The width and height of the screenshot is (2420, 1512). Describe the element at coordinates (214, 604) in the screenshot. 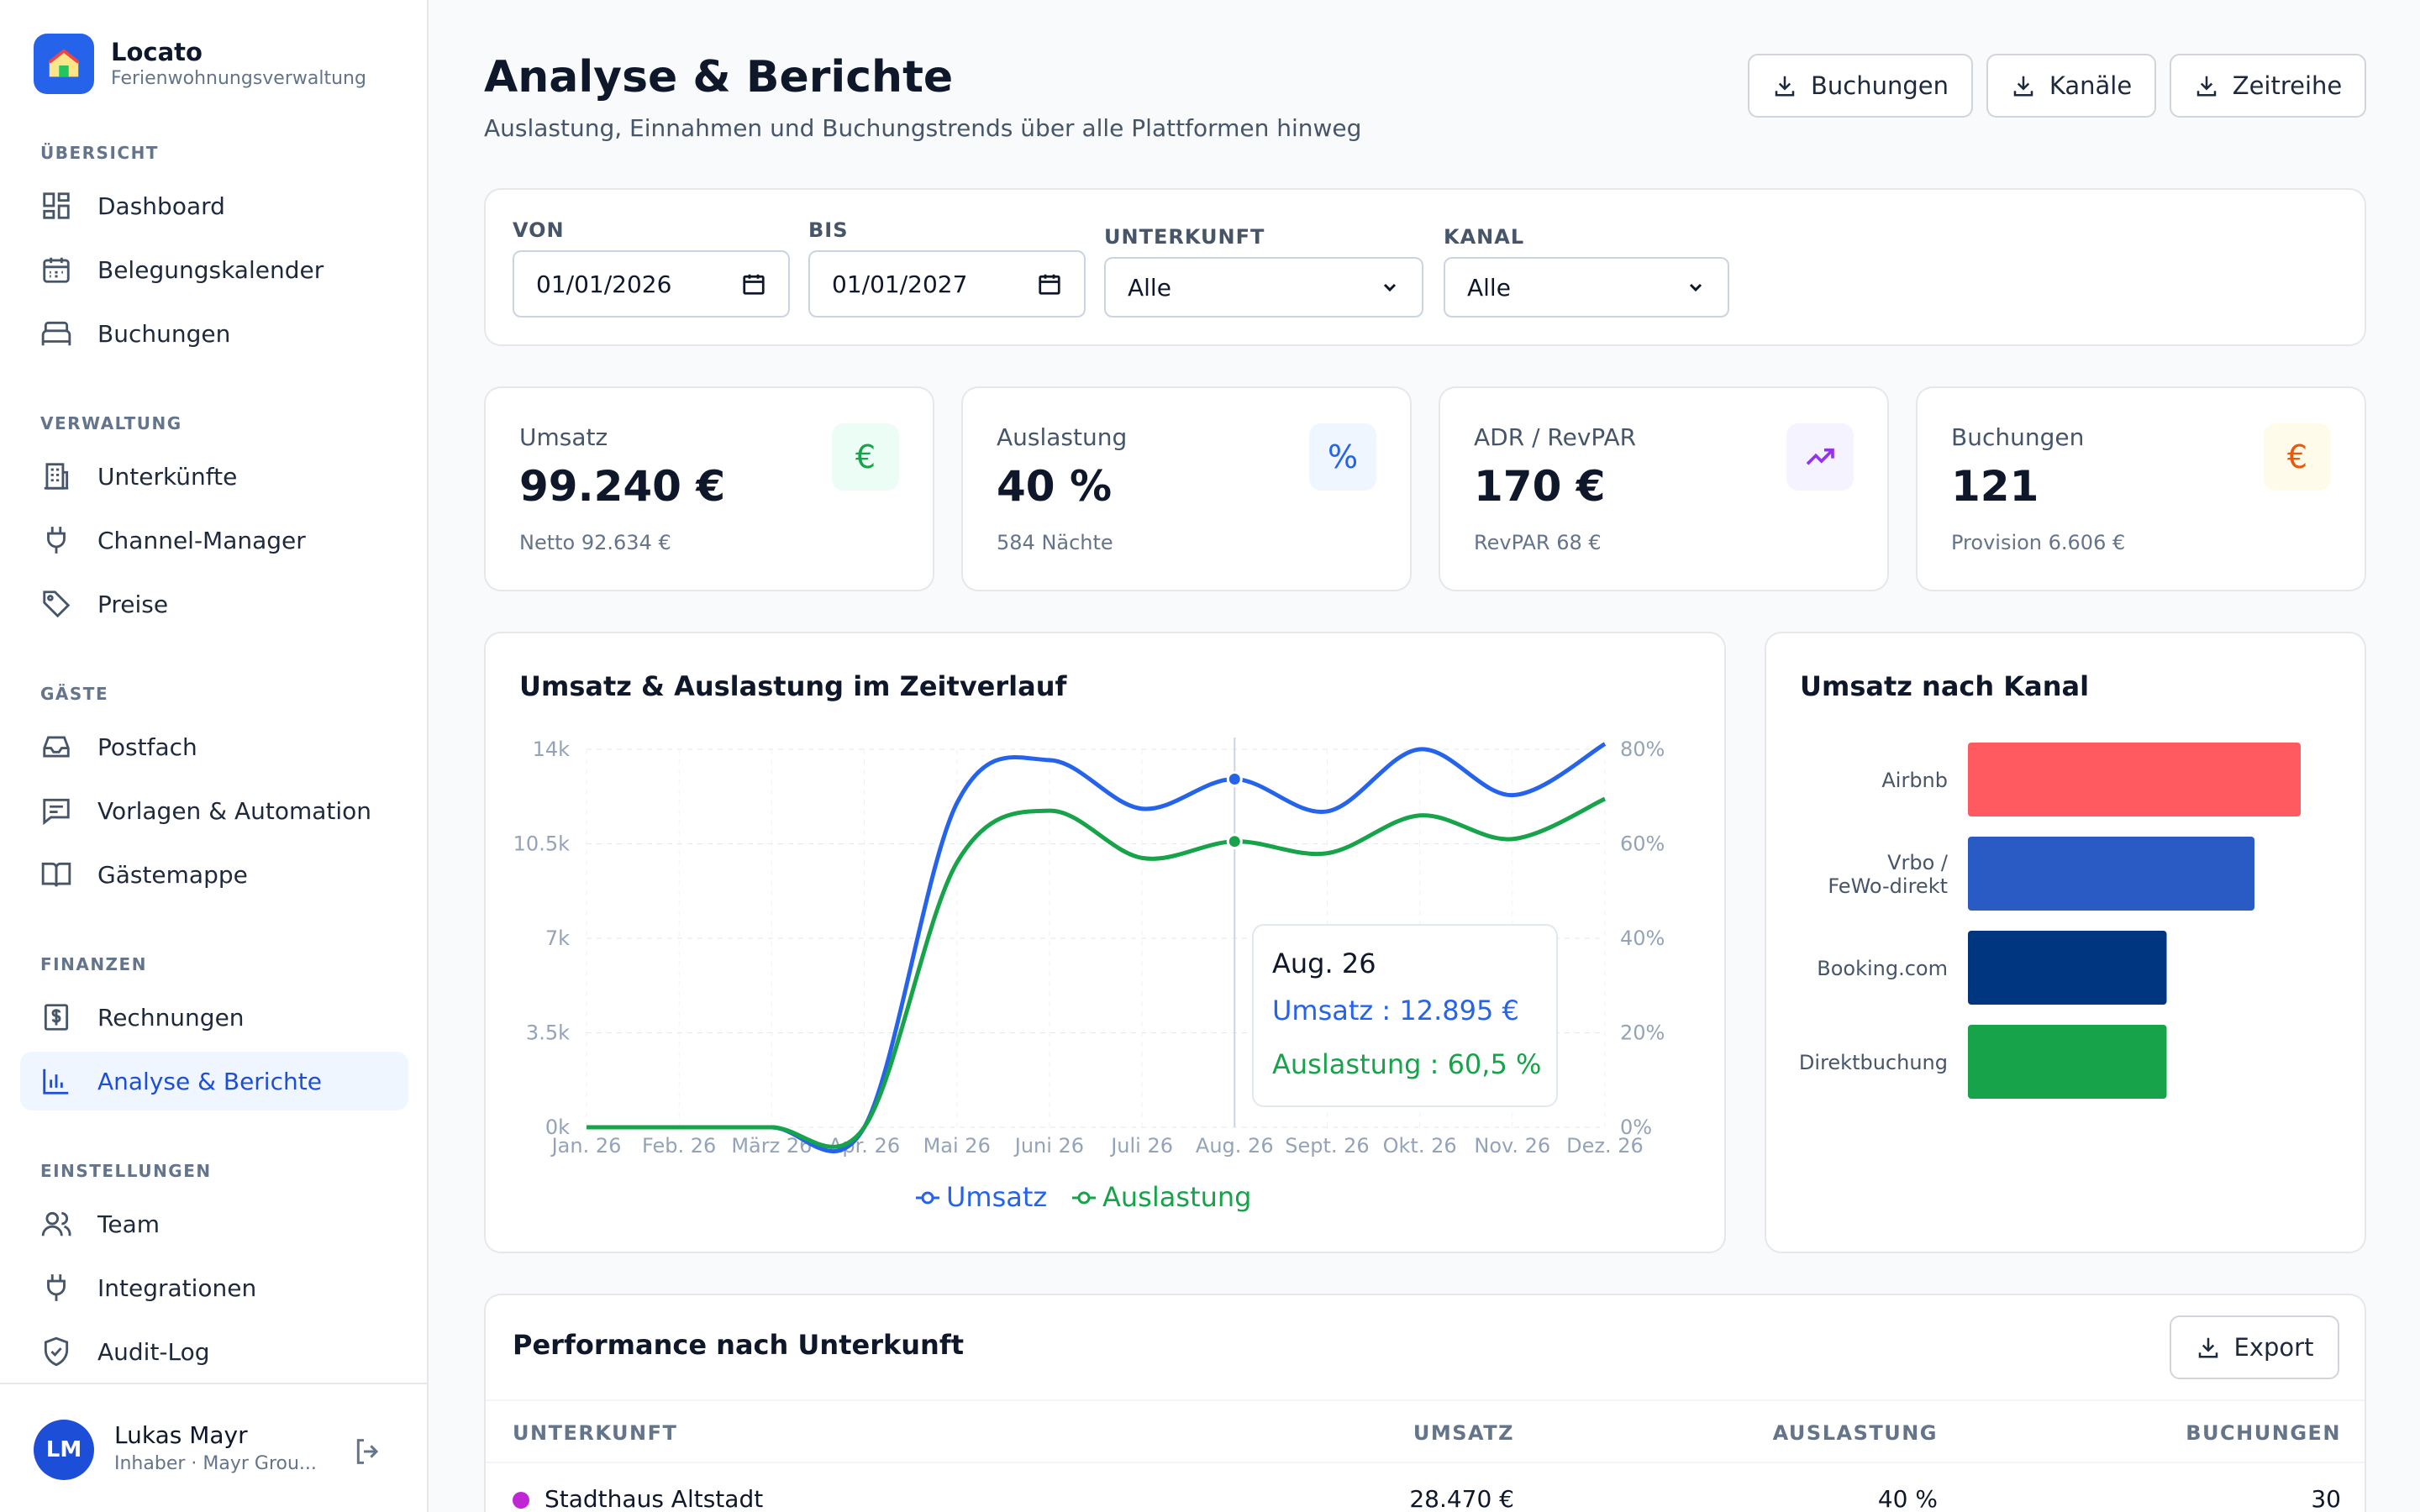

I see `sidebar-item-preise: Preise` at that location.